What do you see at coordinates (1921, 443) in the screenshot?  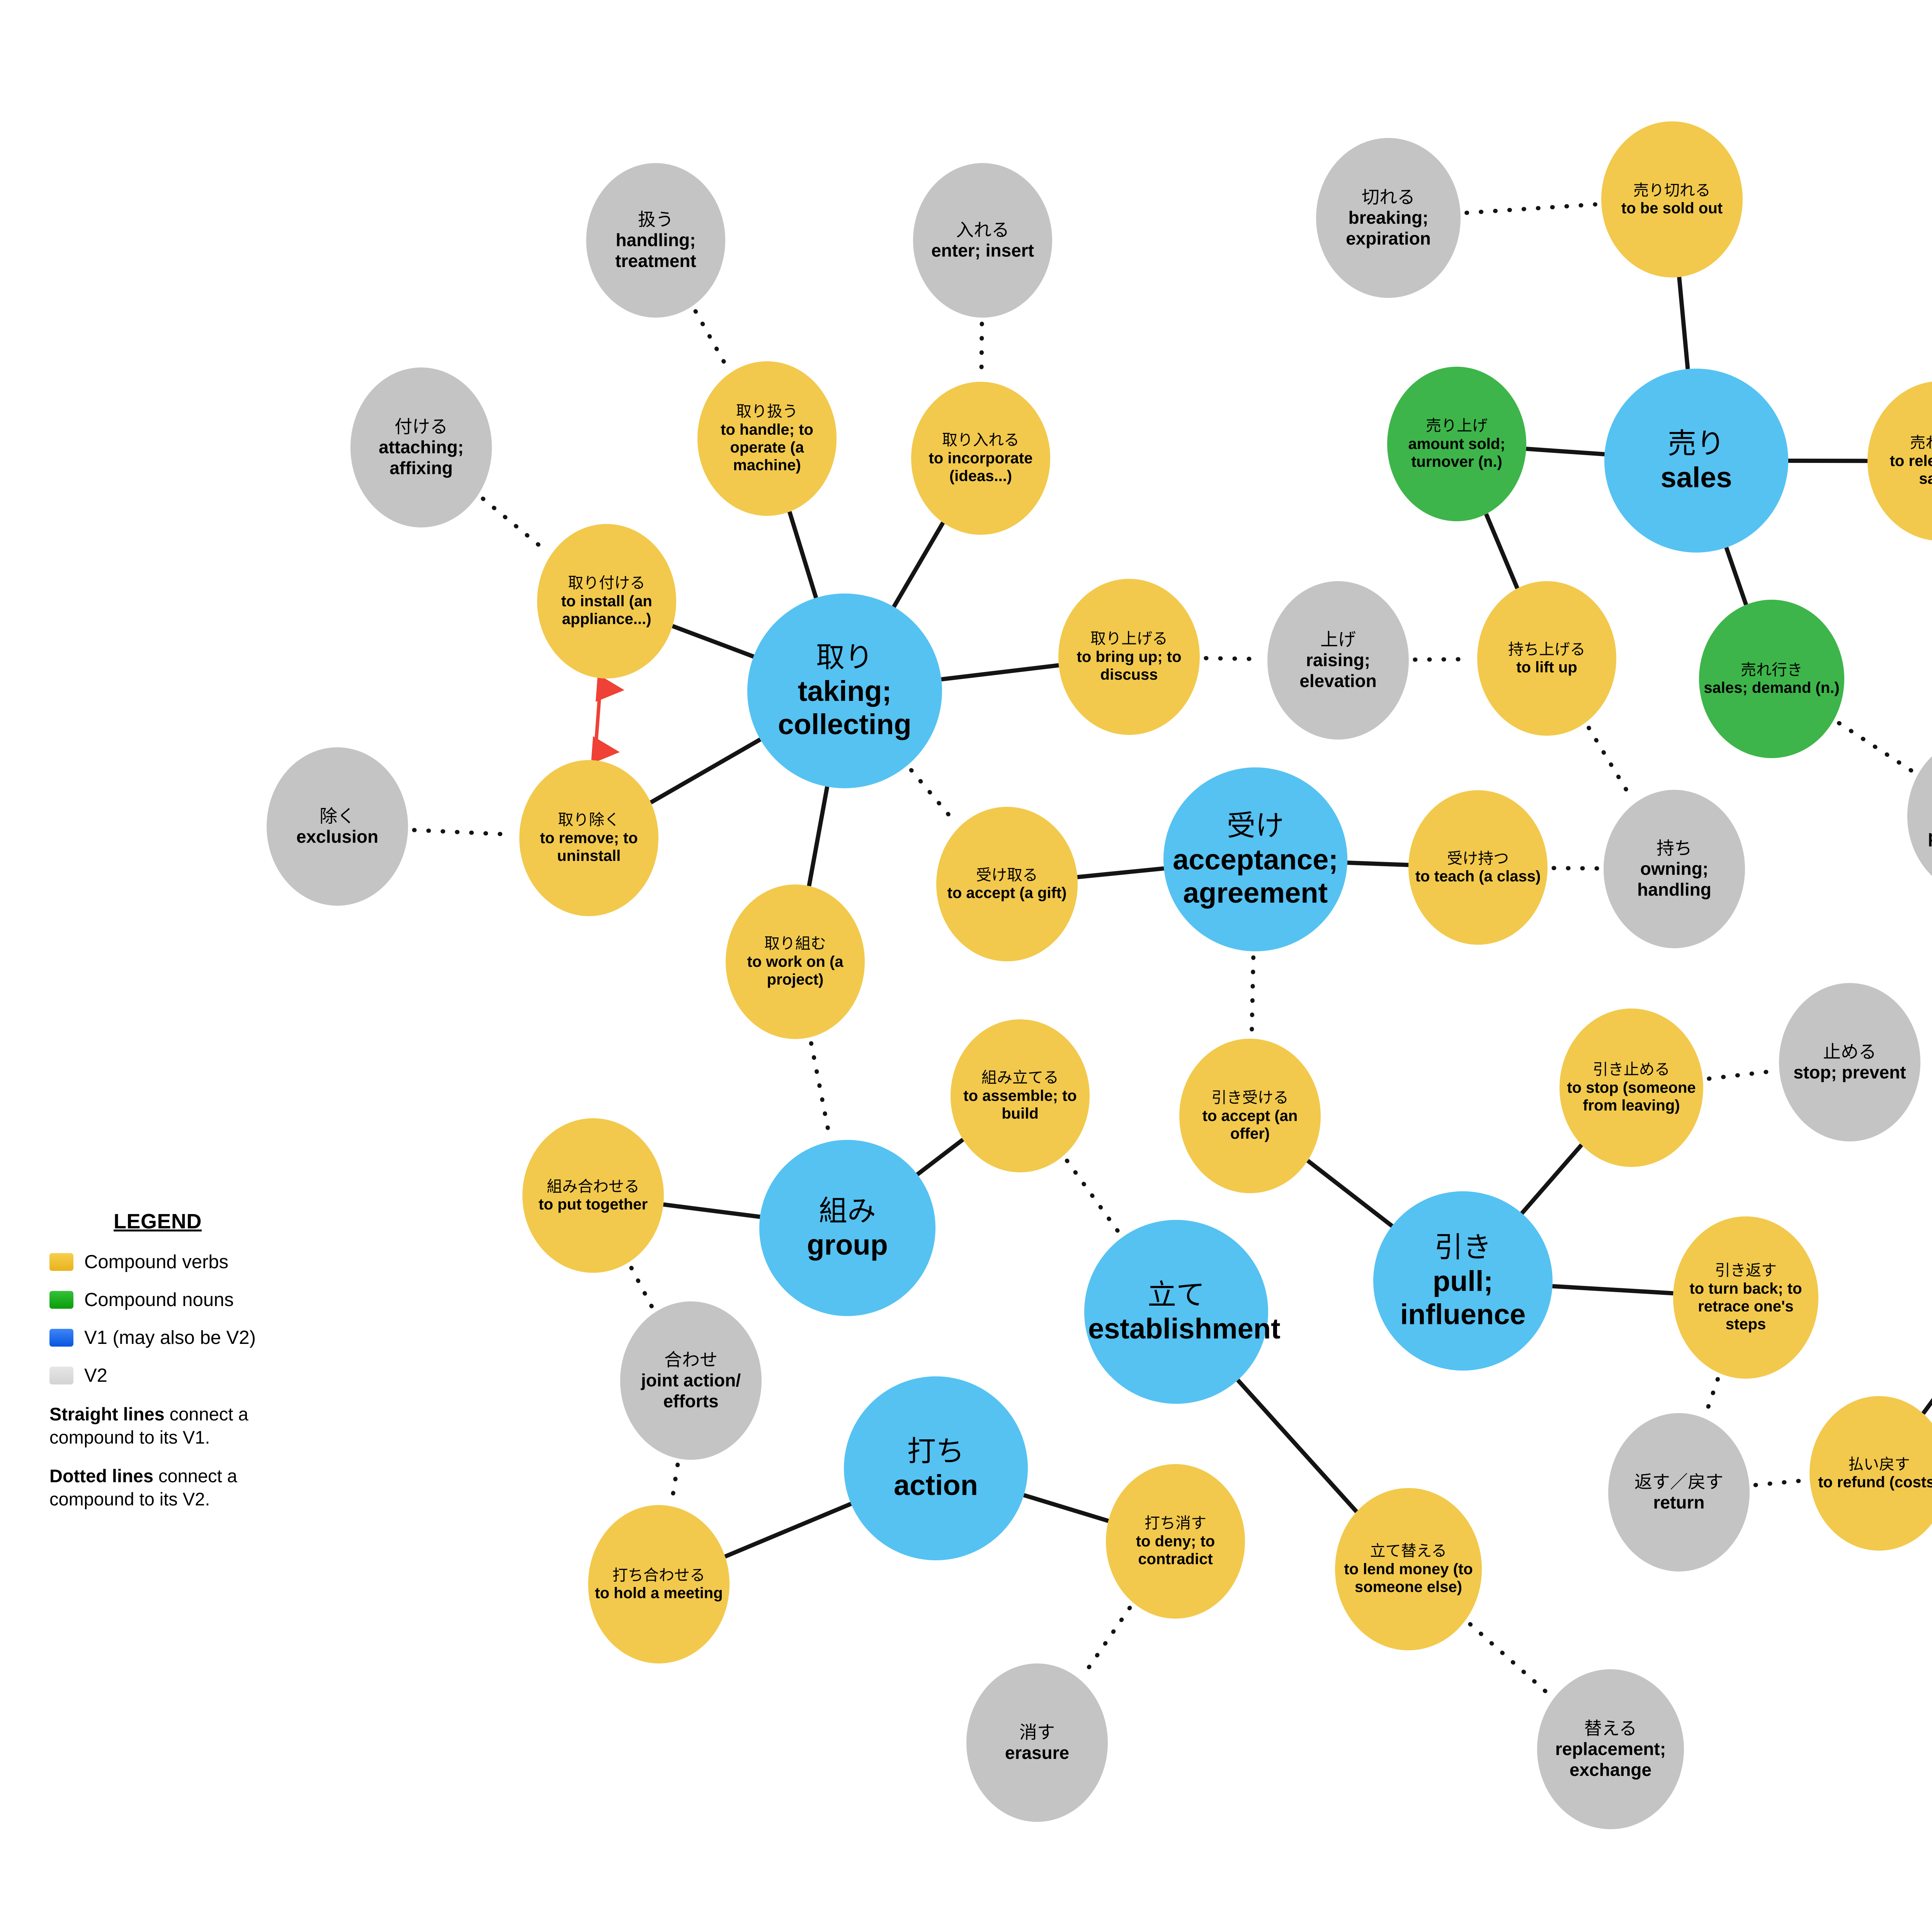 I see `node-jp-label: 売れ出す` at bounding box center [1921, 443].